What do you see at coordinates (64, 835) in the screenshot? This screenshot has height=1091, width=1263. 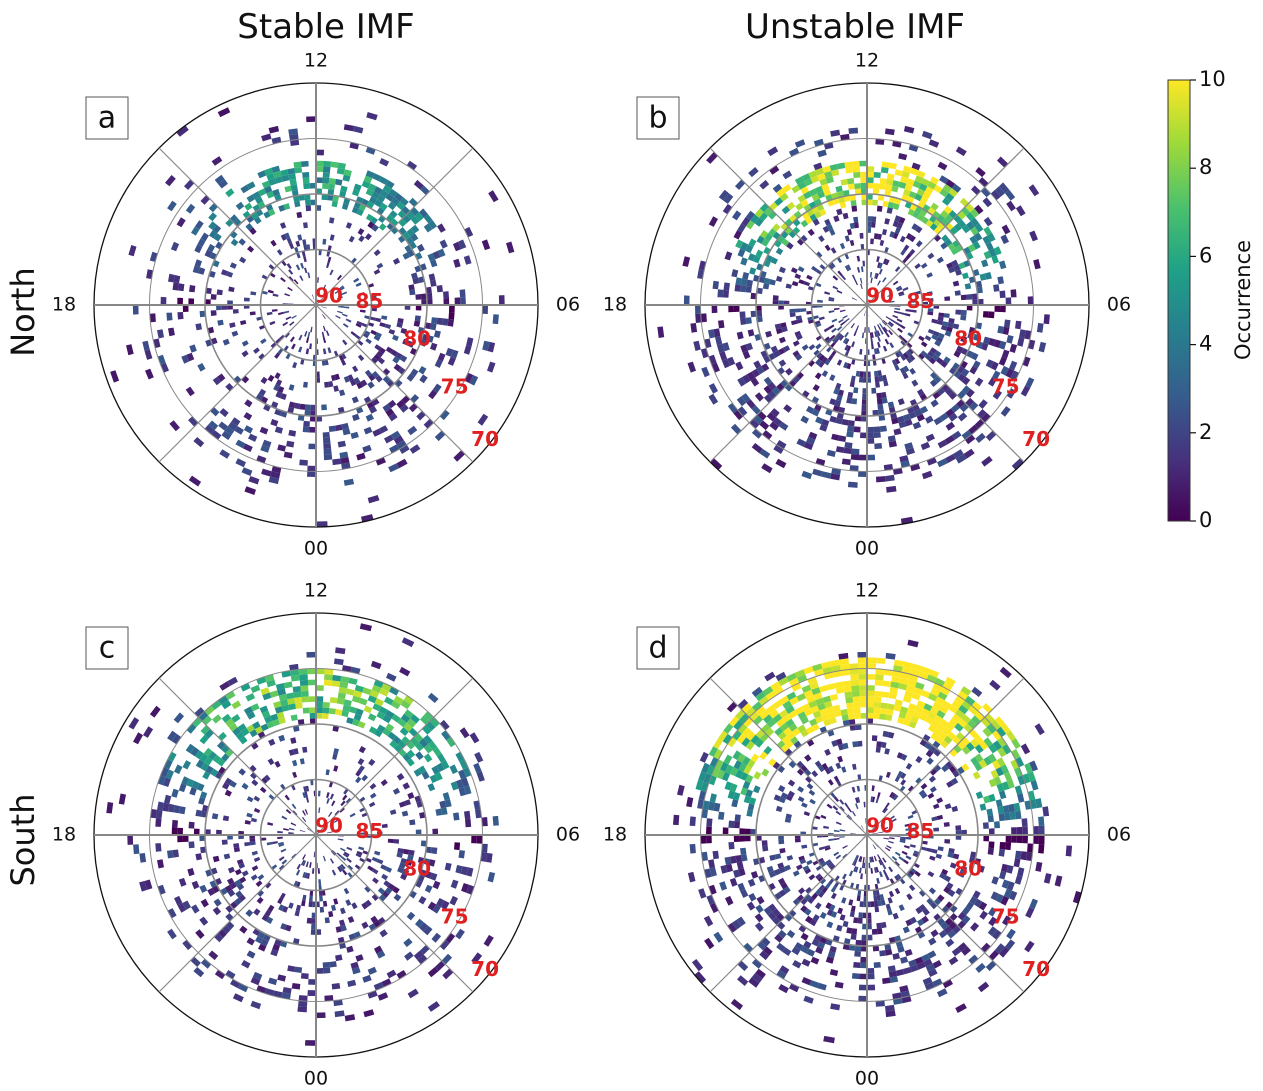 I see `mlt-tick-label: 18` at bounding box center [64, 835].